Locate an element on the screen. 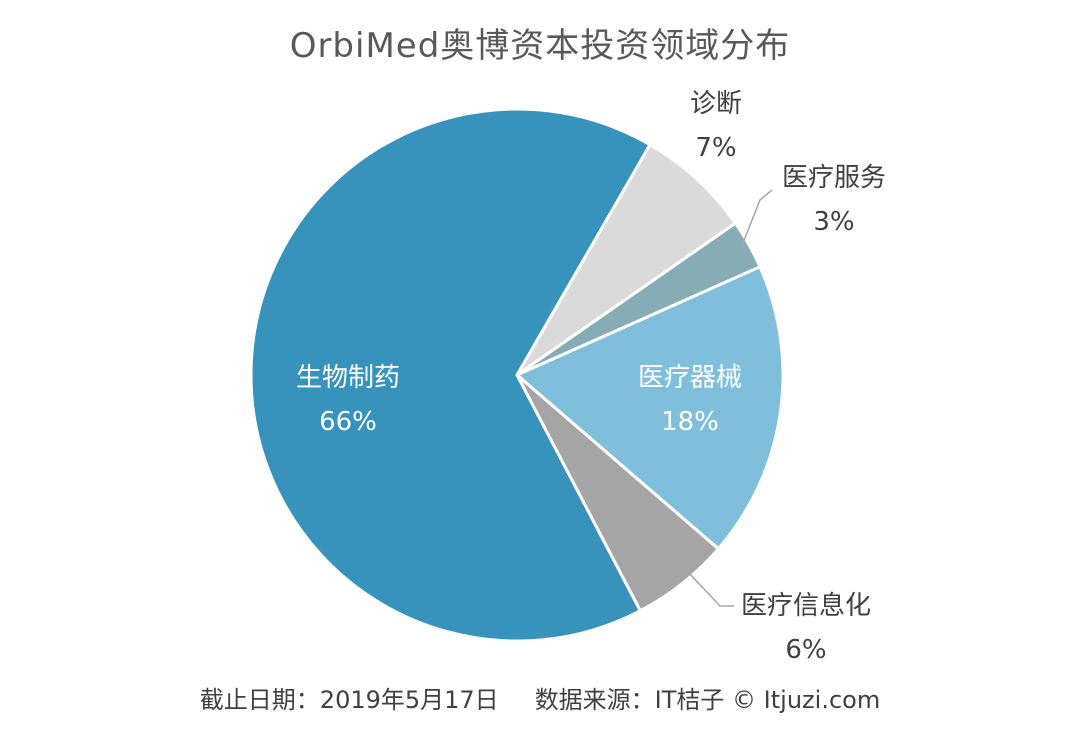  slice-label: 医疗服务 is located at coordinates (834, 178).